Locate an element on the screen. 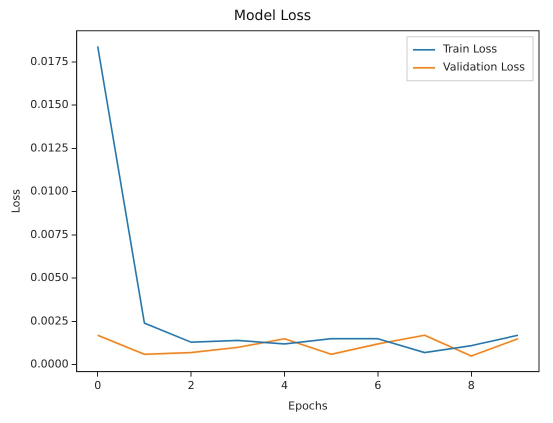 The height and width of the screenshot is (423, 553). legend-label: Train Loss is located at coordinates (470, 49).